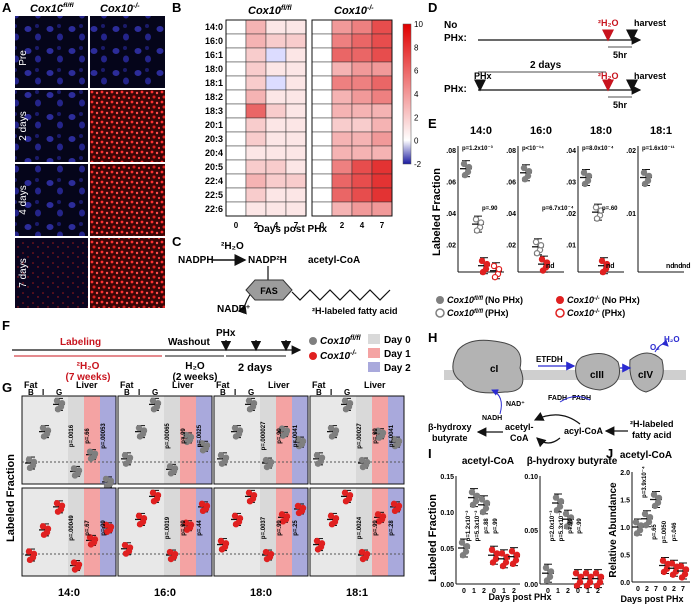 Image resolution: width=693 pixels, height=606 pixels. What do you see at coordinates (588, 591) in the screenshot?
I see `i-x-tick: 1` at bounding box center [588, 591].